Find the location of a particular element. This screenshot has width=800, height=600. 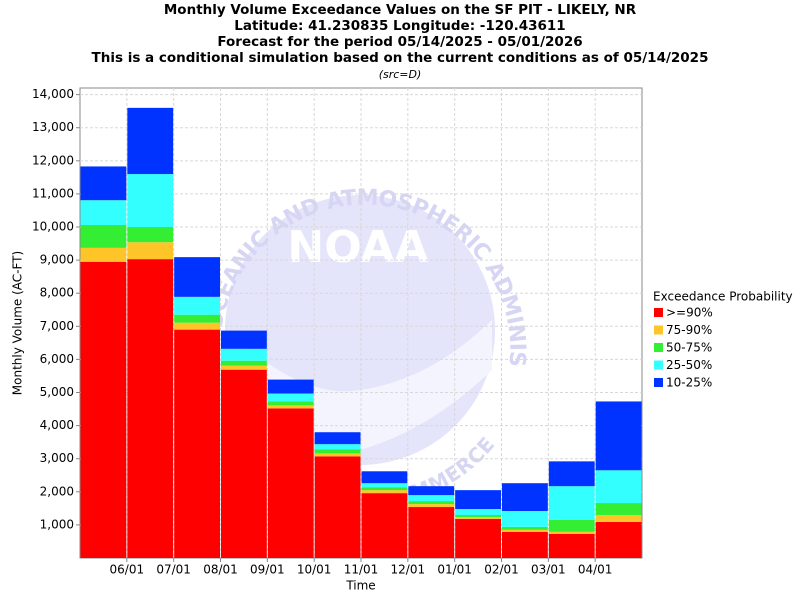

legend-title: Exceedance Probability is located at coordinates (723, 297).